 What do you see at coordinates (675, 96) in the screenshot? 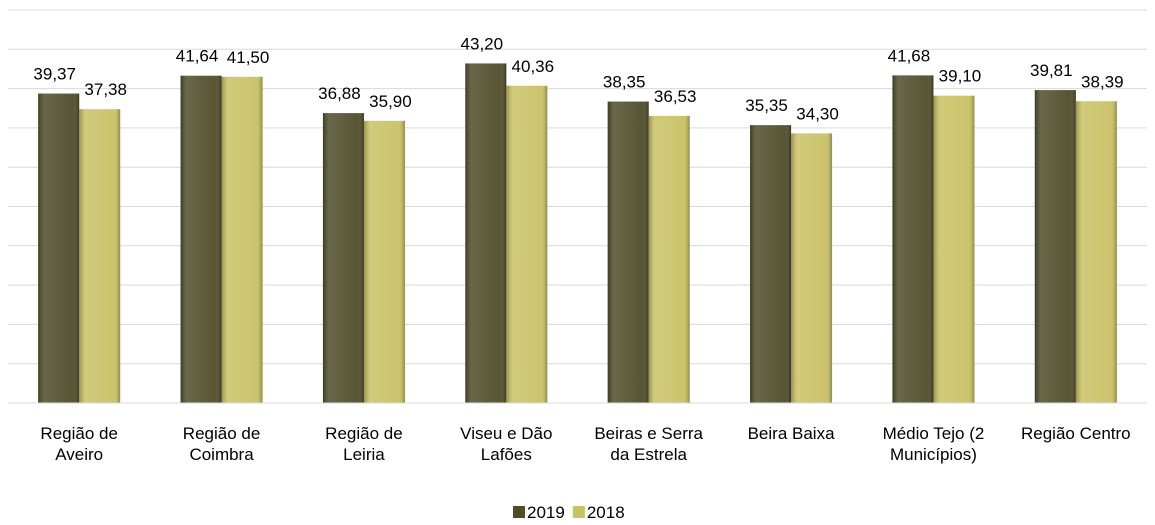
I see `data-label: 36,53` at bounding box center [675, 96].